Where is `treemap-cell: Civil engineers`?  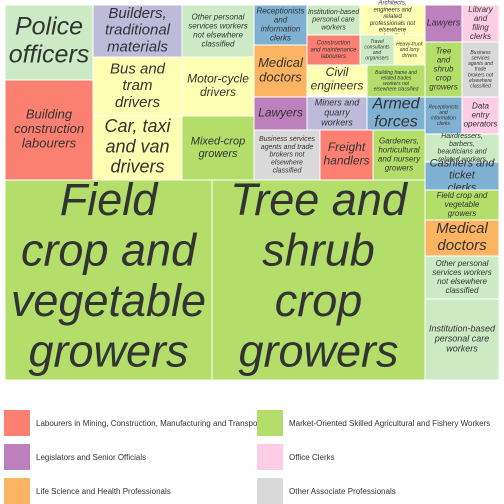
treemap-cell: Civil engineers is located at coordinates (337, 80).